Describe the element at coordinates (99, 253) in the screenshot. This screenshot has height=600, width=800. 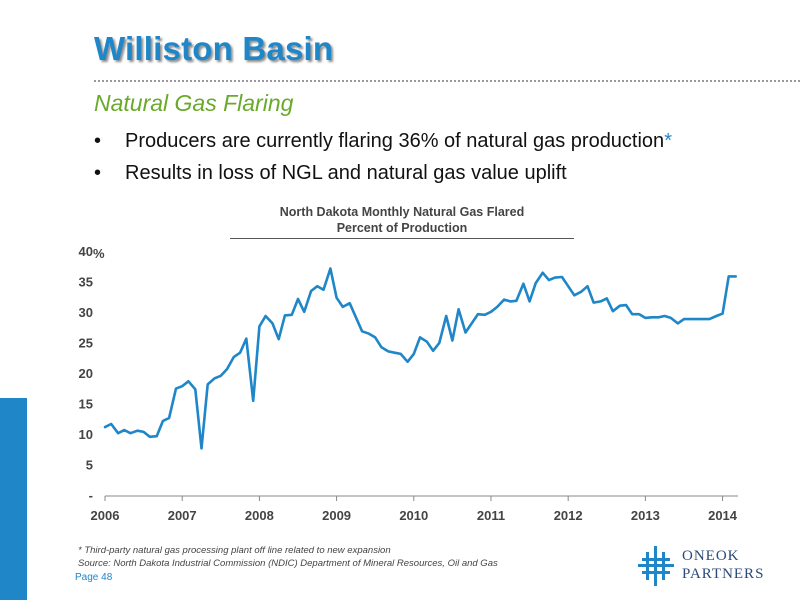
I see `y-axis-label: %` at that location.